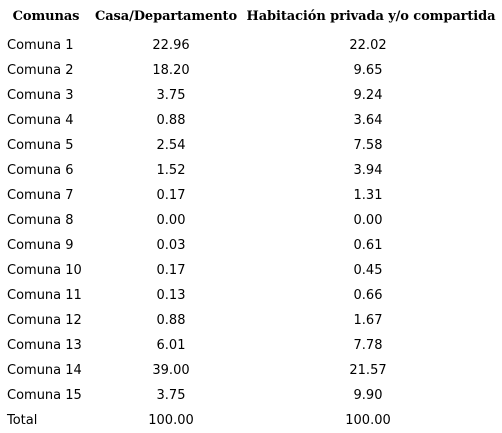 The width and height of the screenshot is (502, 433). What do you see at coordinates (368, 295) in the screenshot?
I see `habitacion-value: 0.66` at bounding box center [368, 295].